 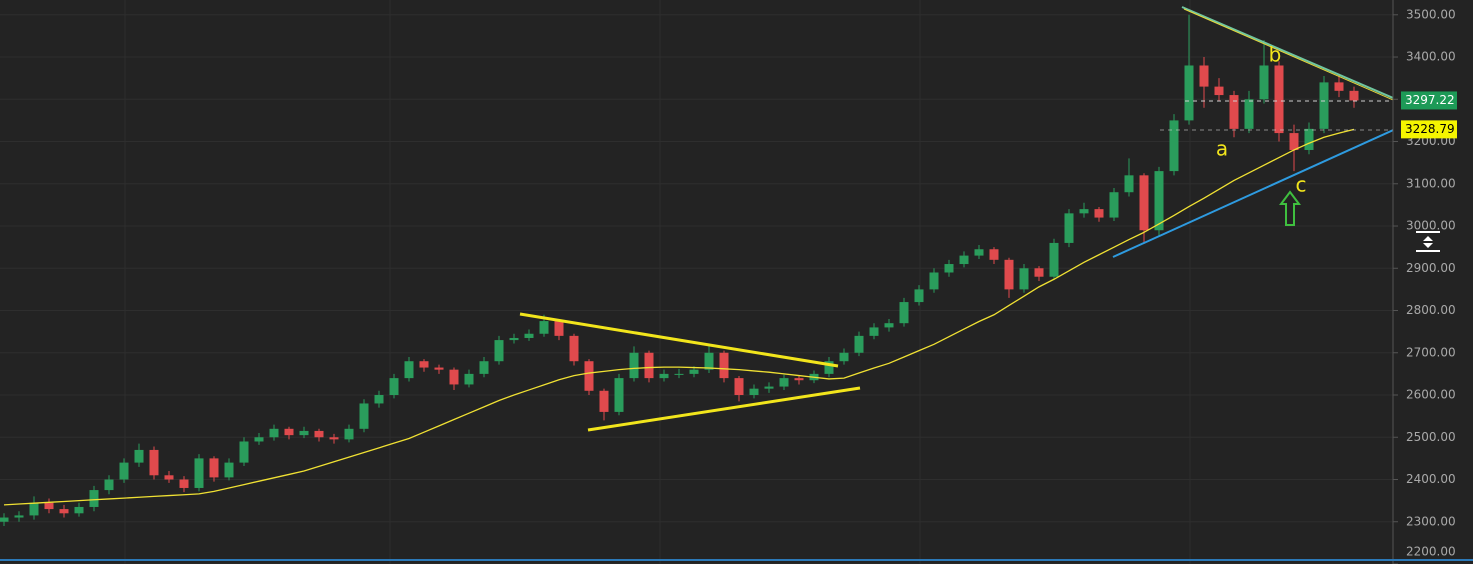 I want to click on ma-price-box, so click(x=1429, y=129).